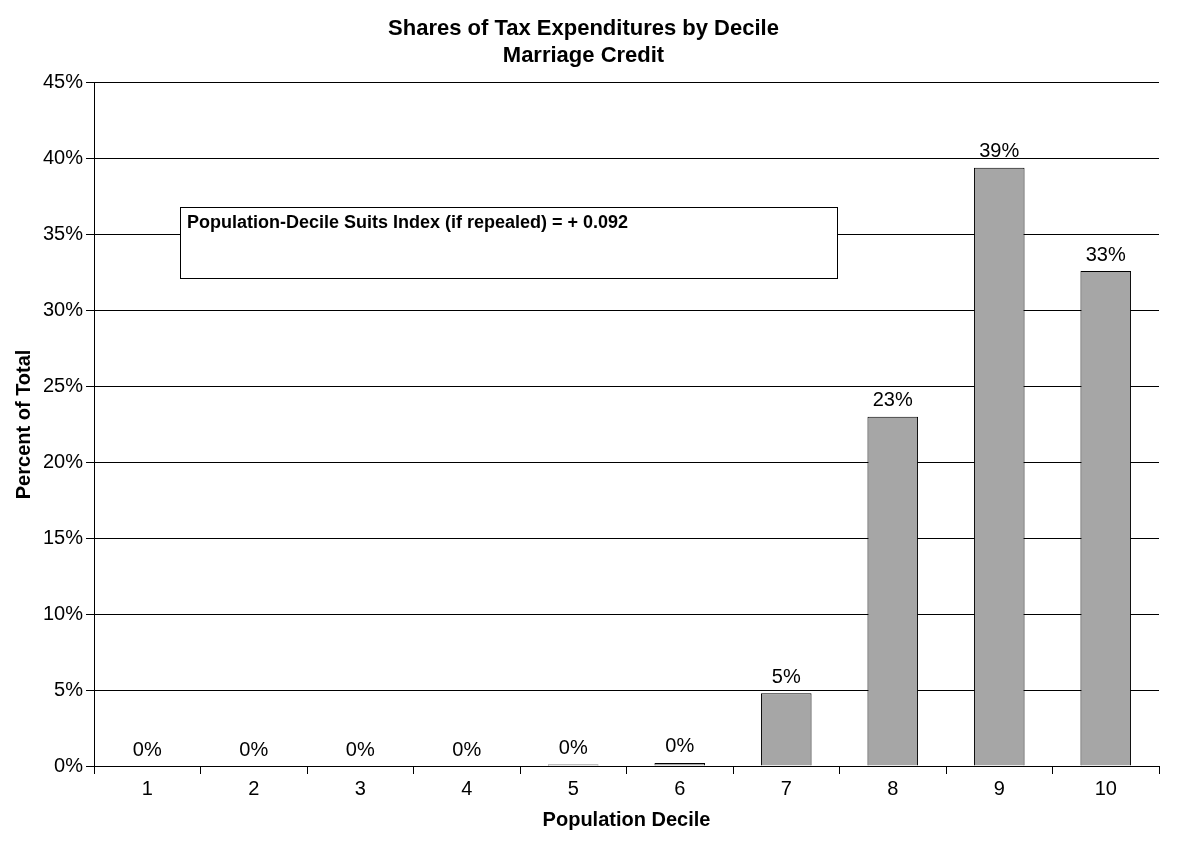 This screenshot has height=844, width=1183. I want to click on x-tick-label: 10, so click(1105, 787).